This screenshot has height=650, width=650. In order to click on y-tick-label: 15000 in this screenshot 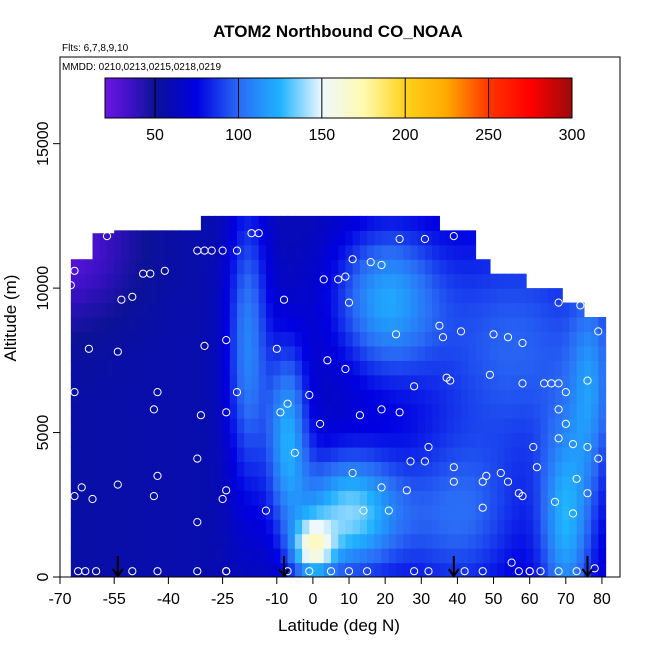, I will do `click(43, 143)`.